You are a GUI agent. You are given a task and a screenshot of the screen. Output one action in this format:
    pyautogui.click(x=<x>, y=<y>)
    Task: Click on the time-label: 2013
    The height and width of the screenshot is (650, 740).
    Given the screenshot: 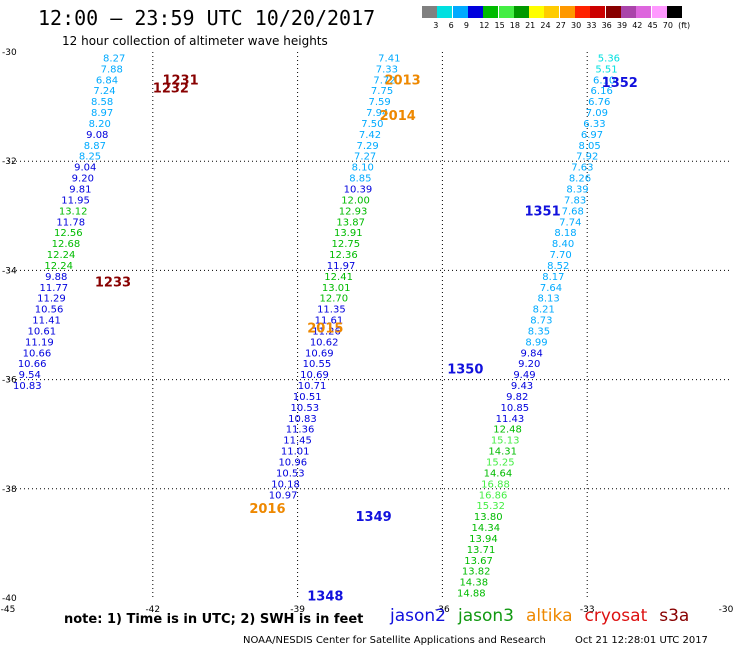 What is the action you would take?
    pyautogui.click(x=402, y=80)
    